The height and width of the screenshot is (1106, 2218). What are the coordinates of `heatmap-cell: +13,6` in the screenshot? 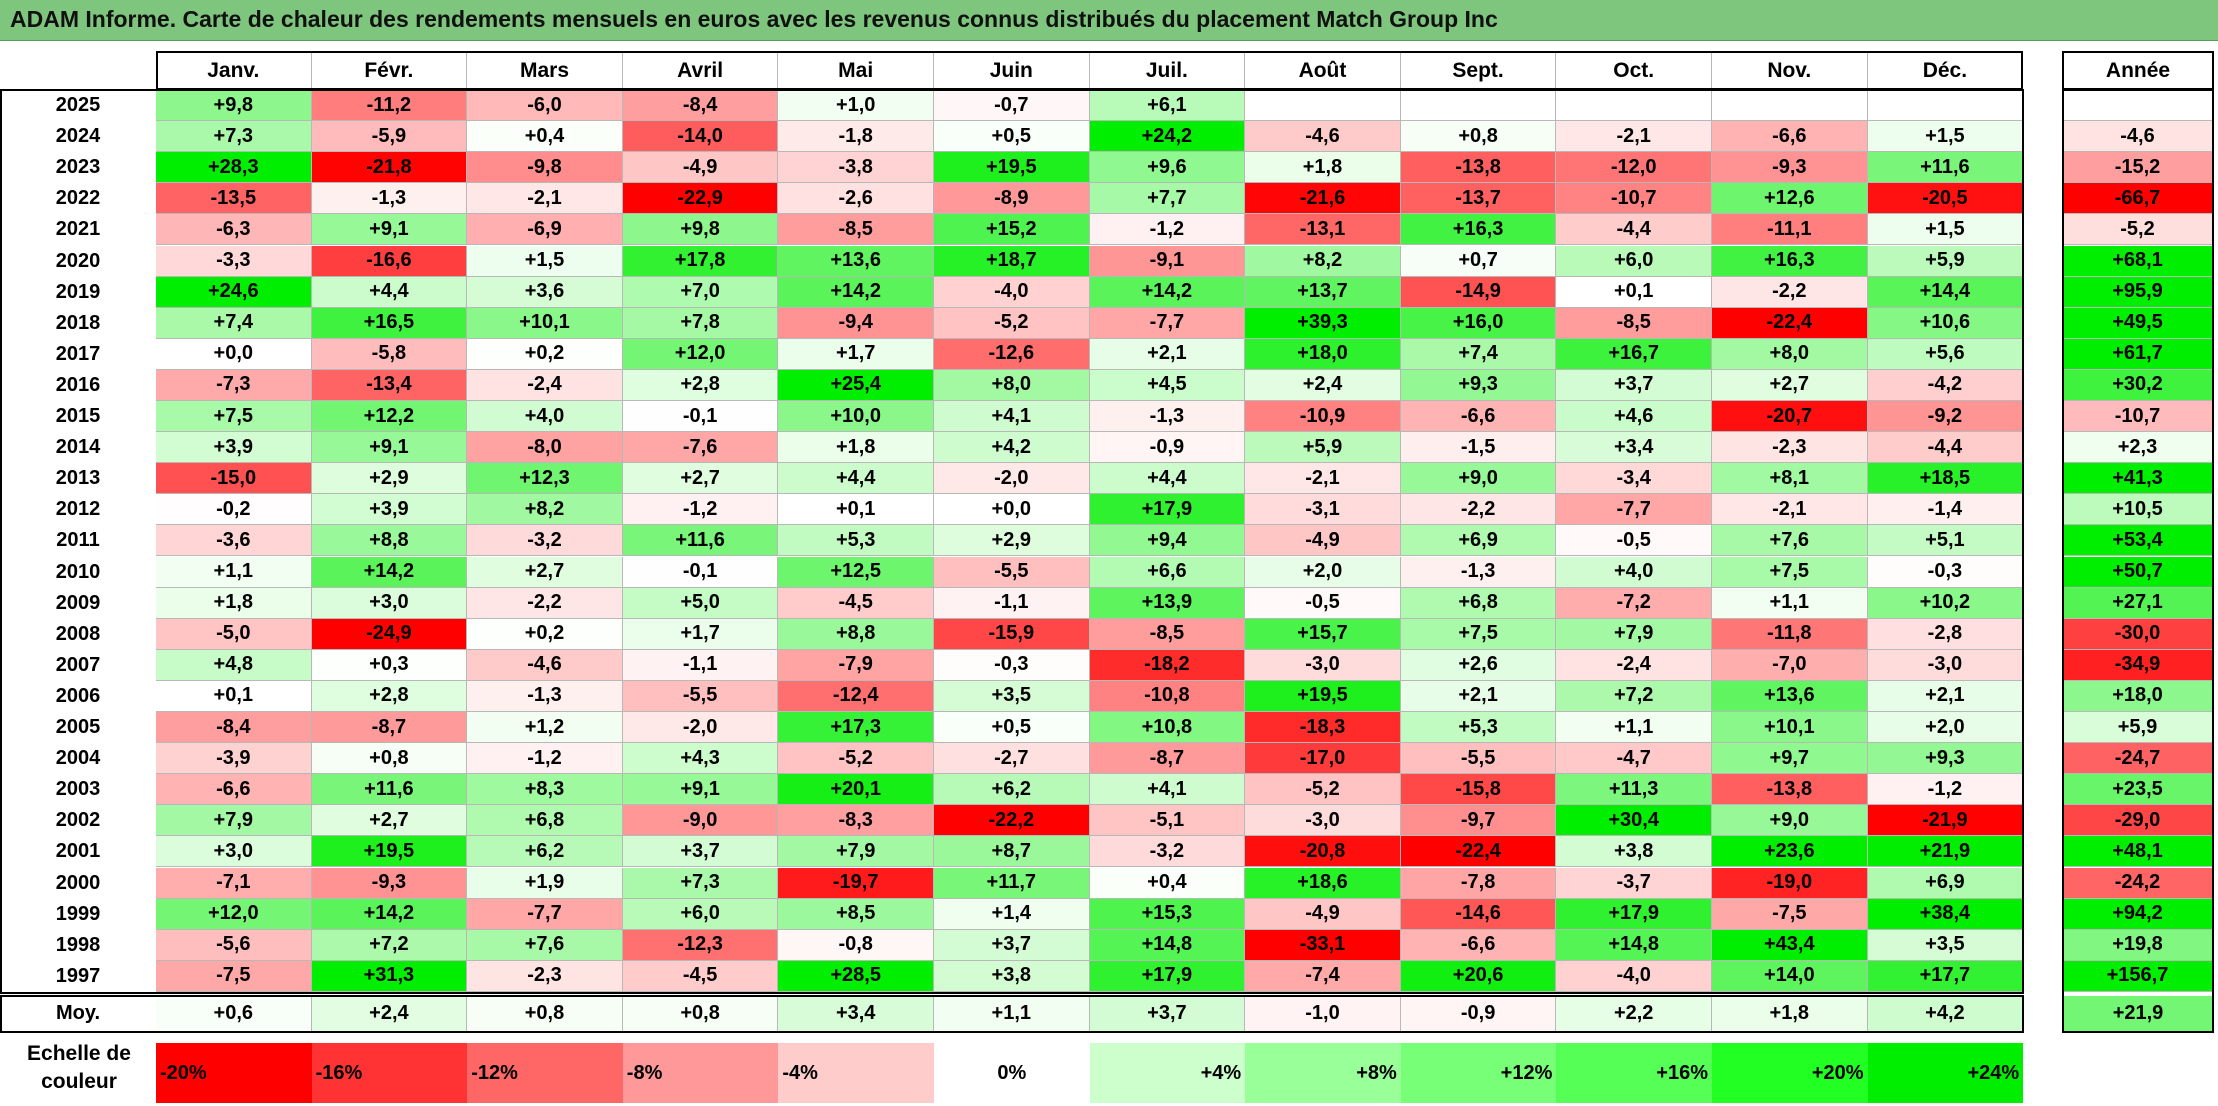 It's located at (1790, 696).